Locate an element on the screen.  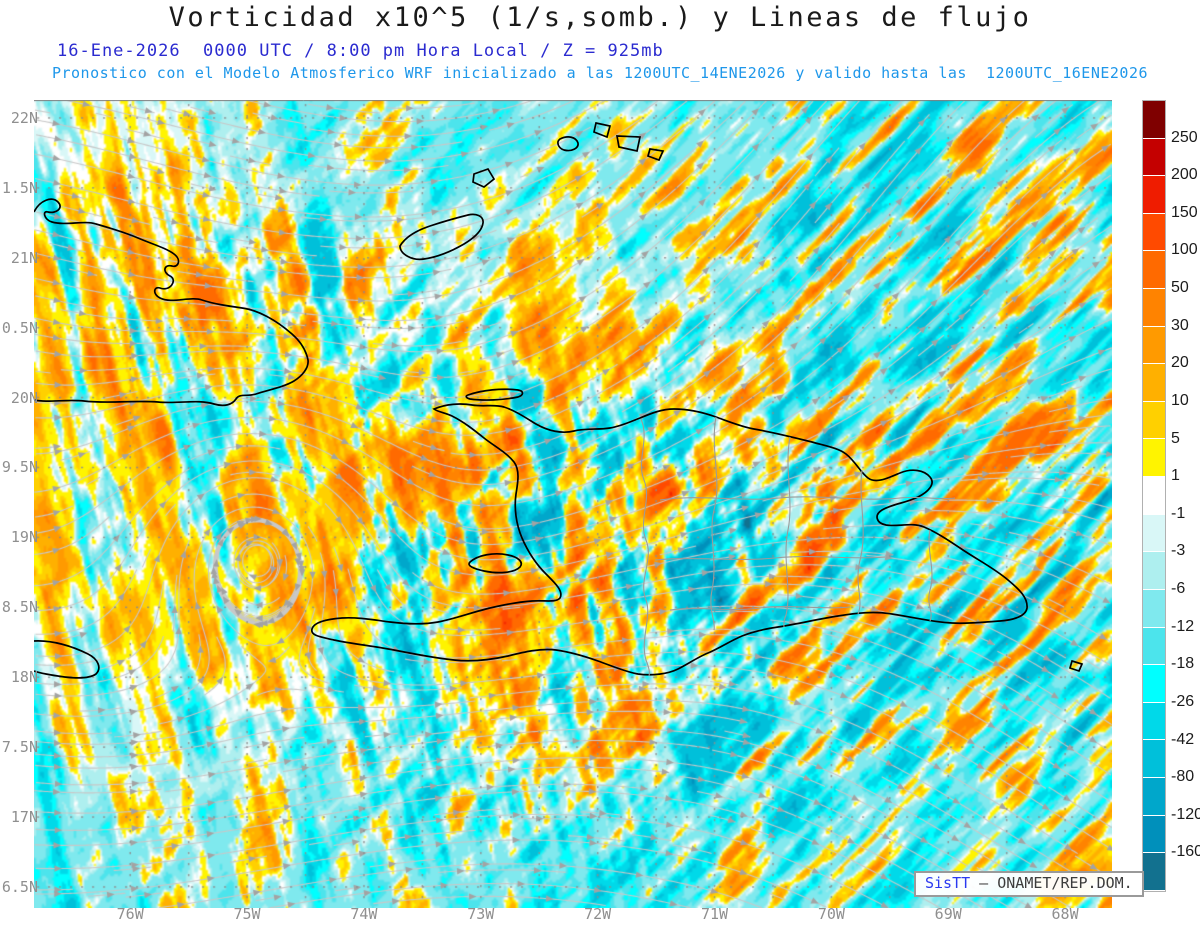
y-tick-17N: 17N is located at coordinates (24, 817).